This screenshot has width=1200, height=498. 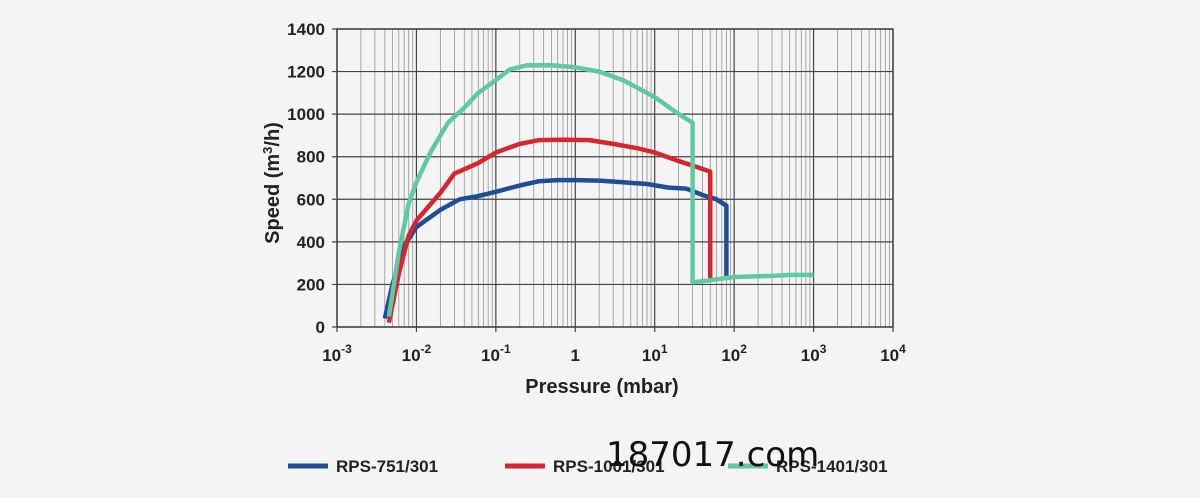 What do you see at coordinates (832, 466) in the screenshot?
I see `legend-label-3: RPS-1401/301` at bounding box center [832, 466].